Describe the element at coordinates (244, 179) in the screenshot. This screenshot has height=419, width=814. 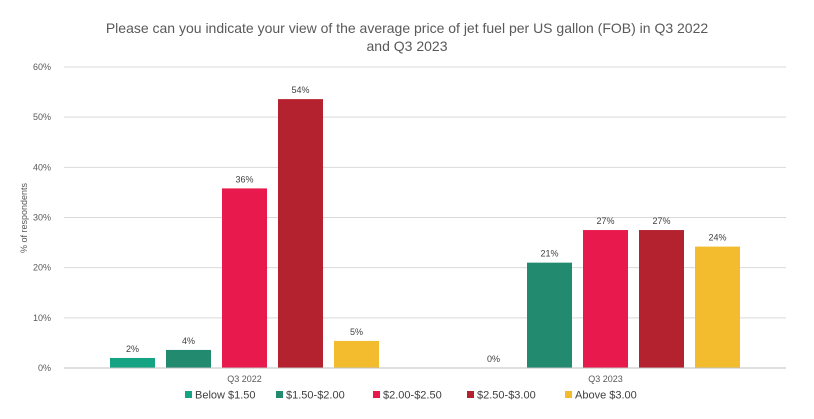
I see `data-label: 36%` at that location.